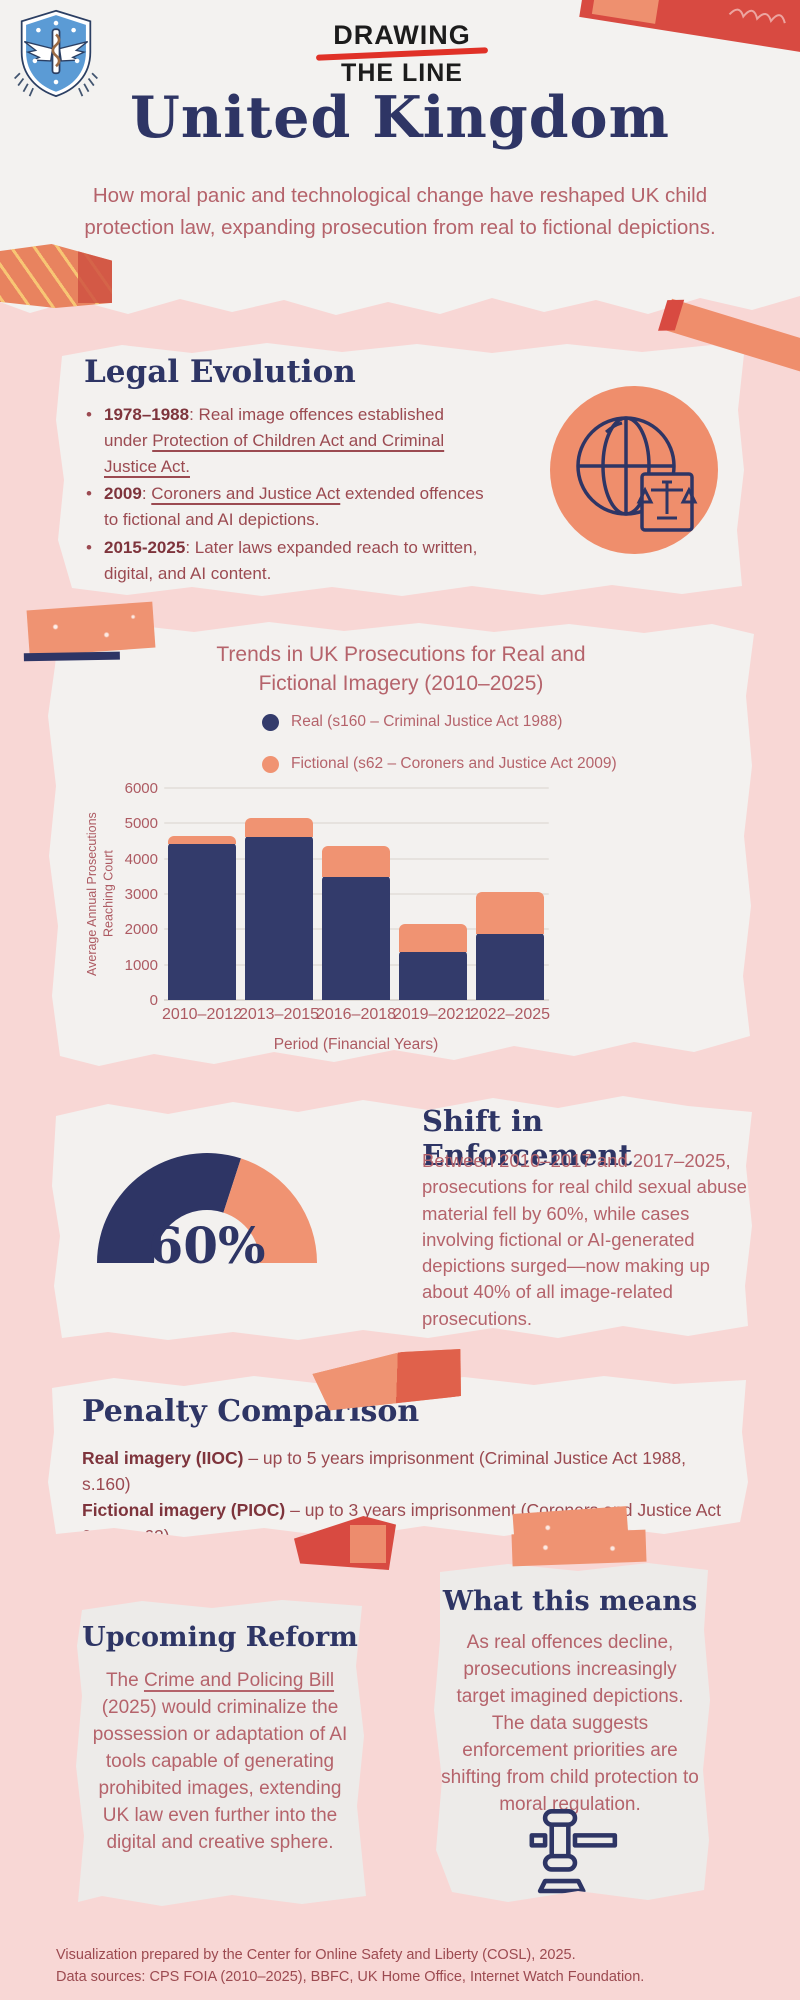 The image size is (800, 2000). Describe the element at coordinates (202, 1014) in the screenshot. I see `x-tick-label: 2010–2012` at that location.